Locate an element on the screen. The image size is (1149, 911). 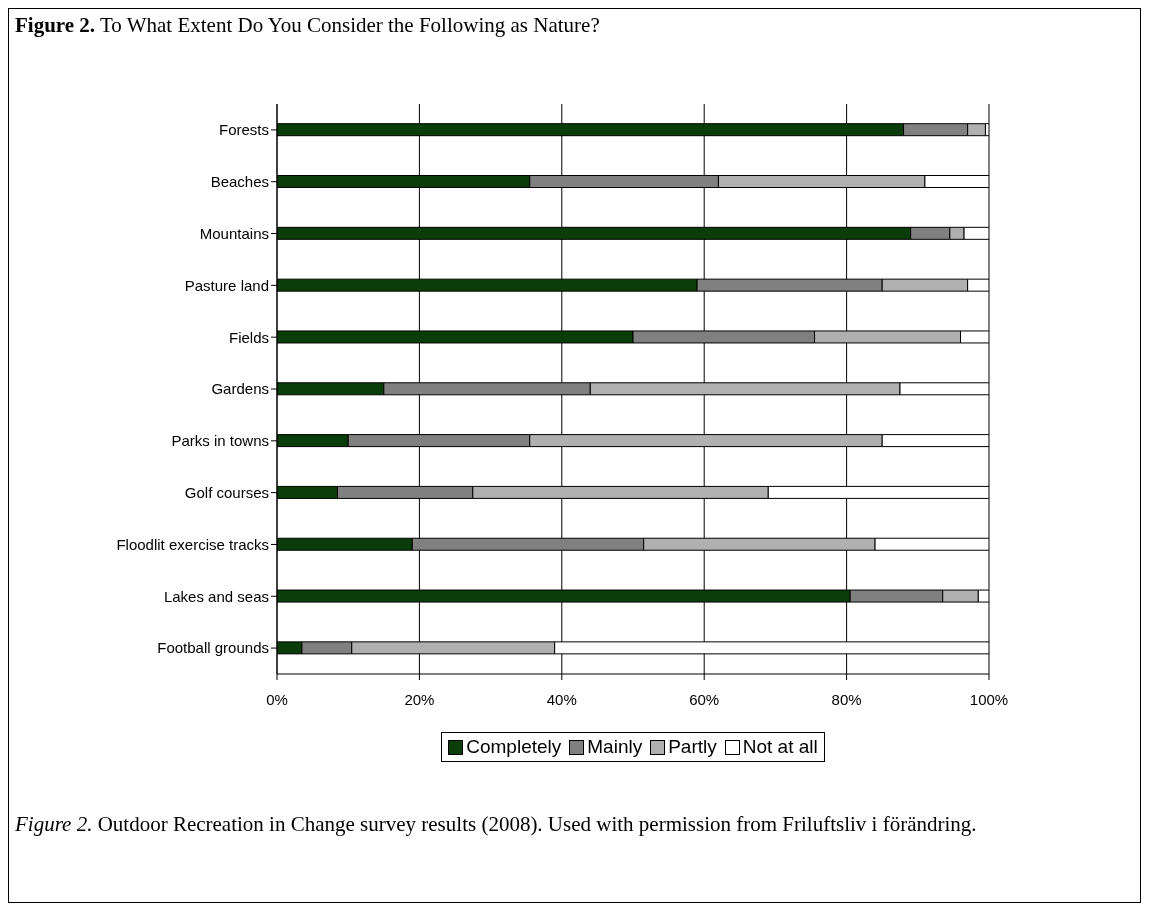
y-tick-label: Floodlit exercise tracks is located at coordinates (192, 544).